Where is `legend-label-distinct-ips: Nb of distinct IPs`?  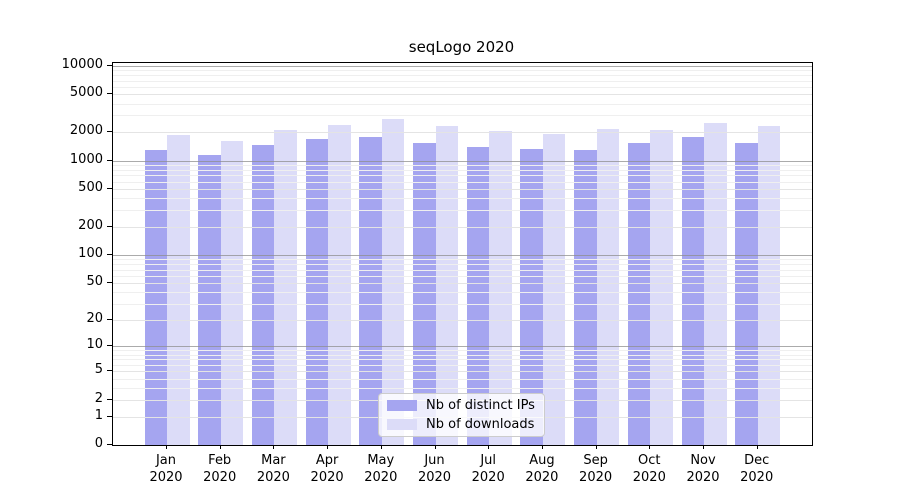 legend-label-distinct-ips: Nb of distinct IPs is located at coordinates (480, 405).